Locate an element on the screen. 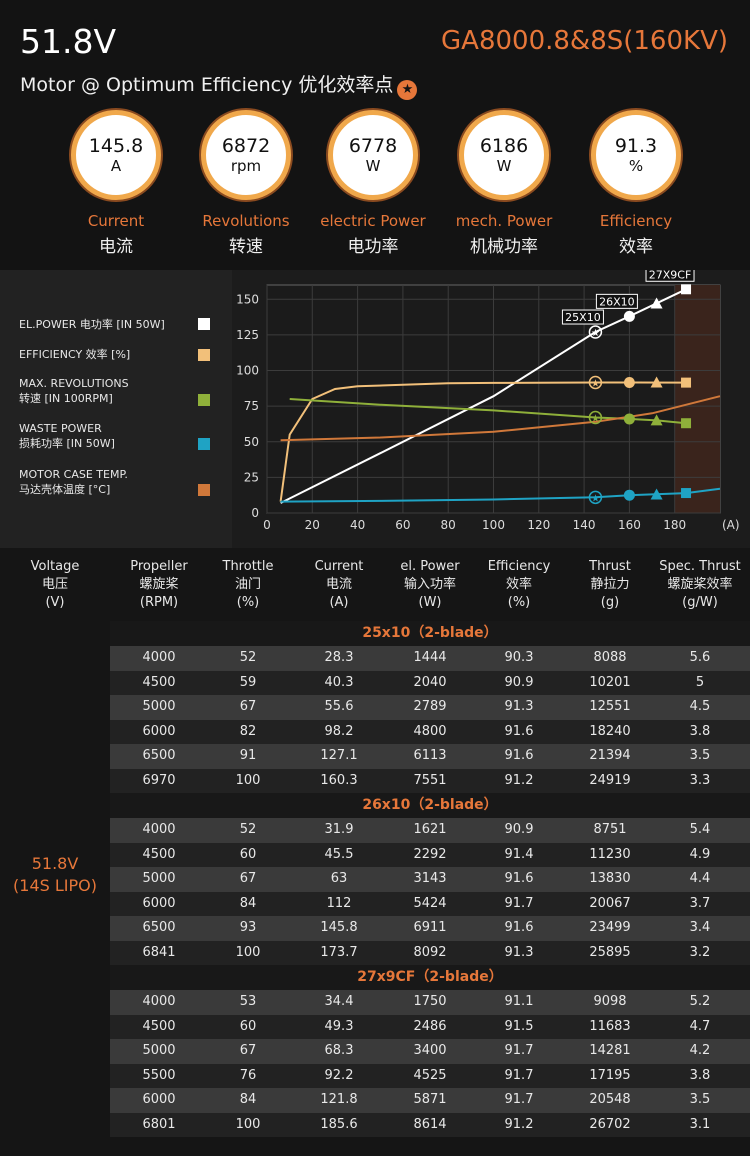  column-header-unit: (g) is located at coordinates (610, 602).